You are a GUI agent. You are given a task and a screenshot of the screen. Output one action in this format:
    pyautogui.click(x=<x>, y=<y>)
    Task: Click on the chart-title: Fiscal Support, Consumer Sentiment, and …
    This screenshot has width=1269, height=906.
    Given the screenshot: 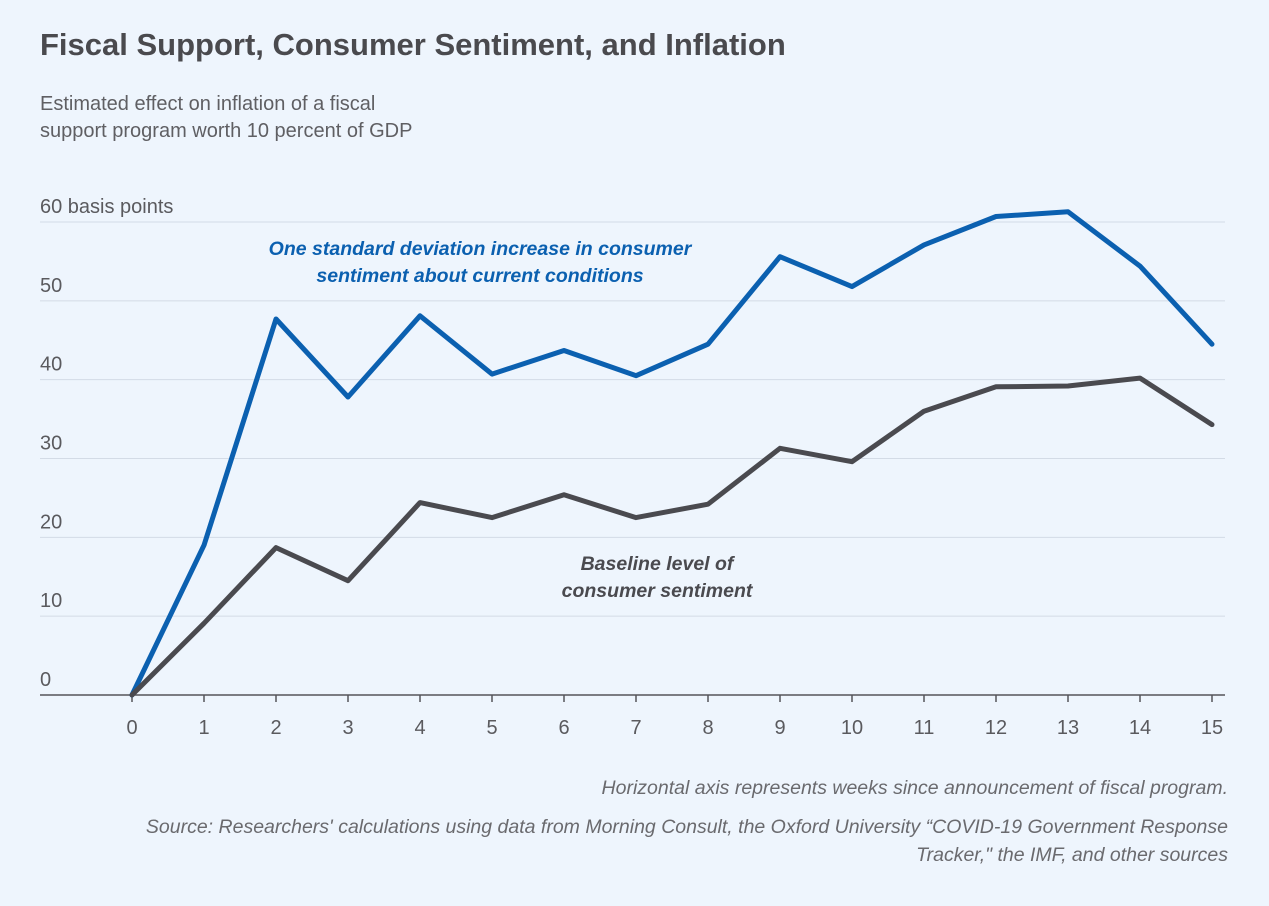 What is the action you would take?
    pyautogui.click(x=413, y=44)
    